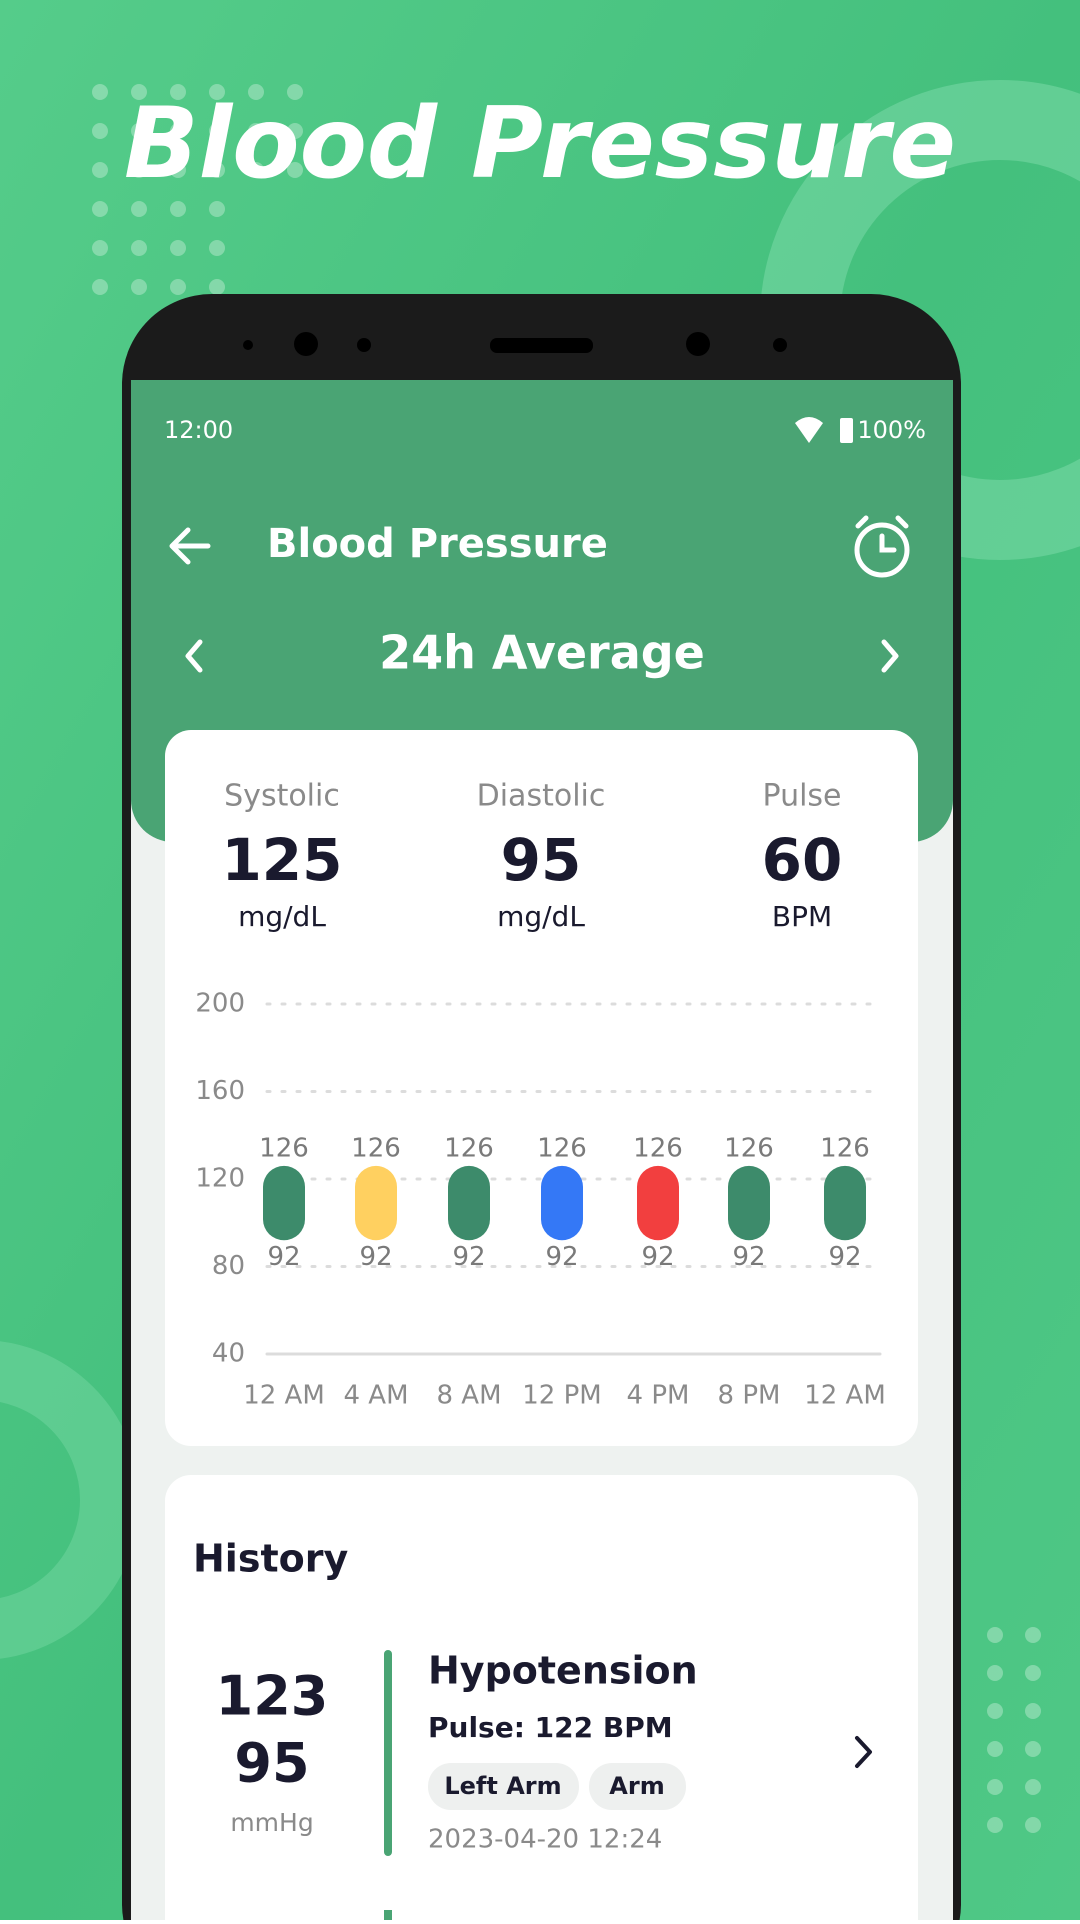 This screenshot has height=1924, width=1080. What do you see at coordinates (550, 1727) in the screenshot?
I see `entry-pulse: Pulse: 122 BPM` at bounding box center [550, 1727].